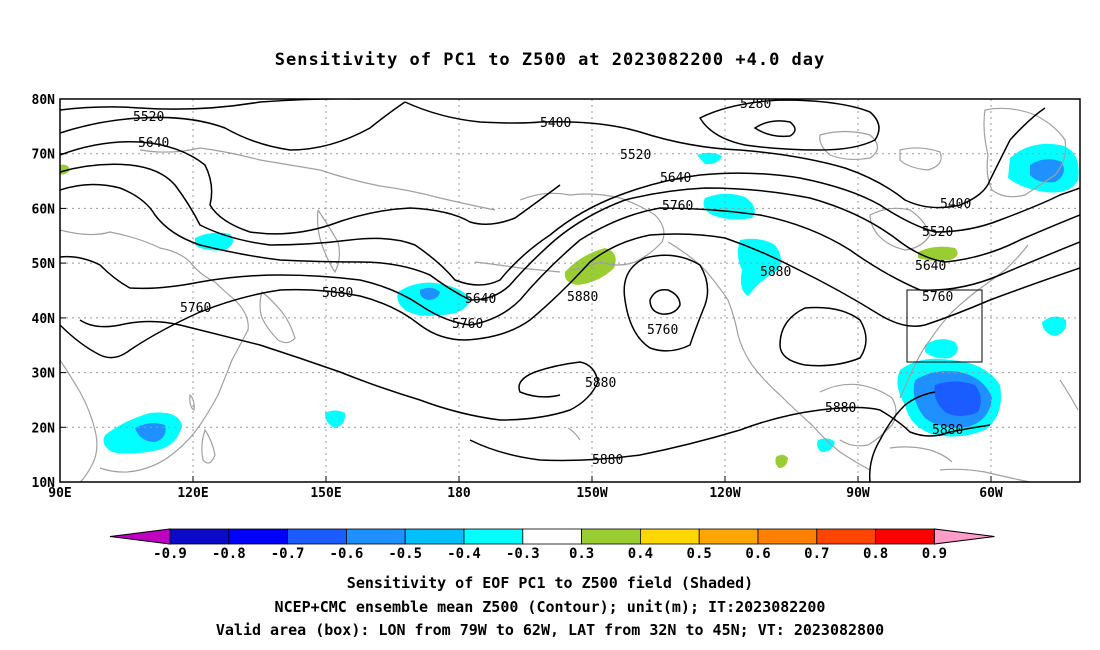  I want to click on contour-5520-west, so click(233, 126).